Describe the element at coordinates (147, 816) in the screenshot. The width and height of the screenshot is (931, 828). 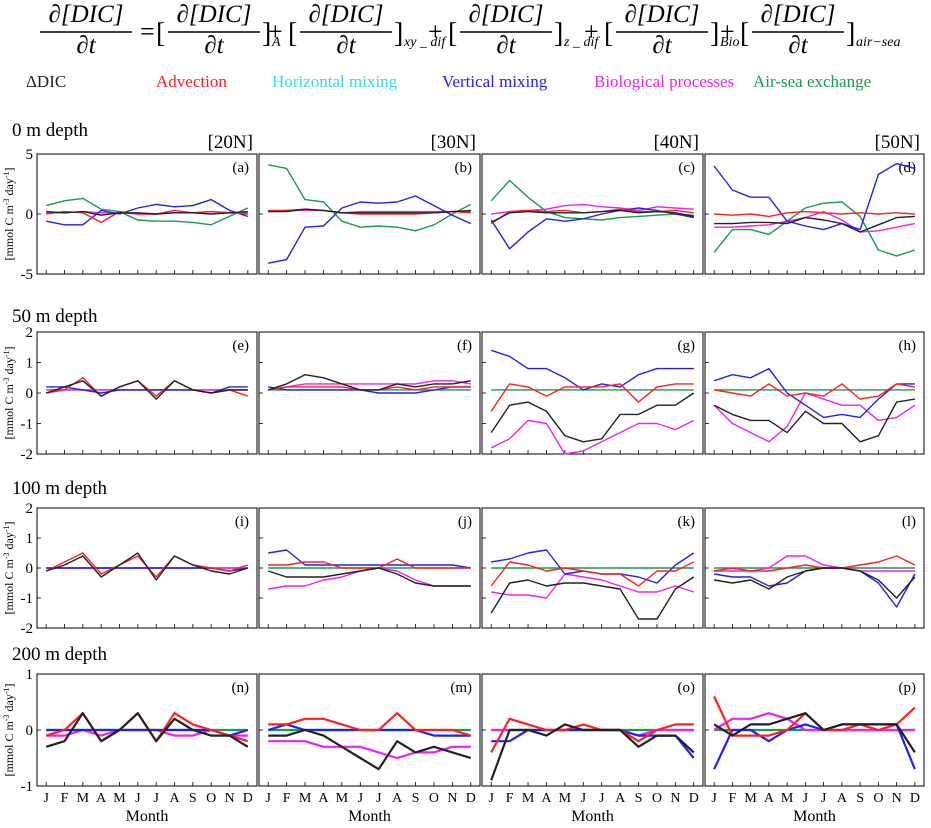
I see `x-axis-label: Month` at that location.